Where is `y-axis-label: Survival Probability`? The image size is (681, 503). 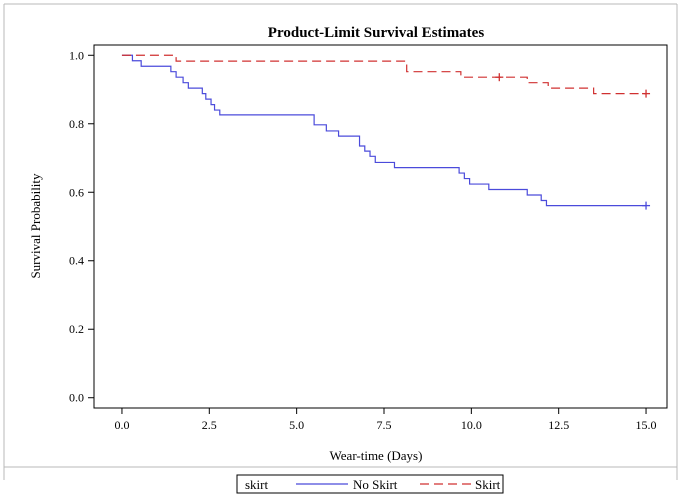
y-axis-label: Survival Probability is located at coordinates (35, 226).